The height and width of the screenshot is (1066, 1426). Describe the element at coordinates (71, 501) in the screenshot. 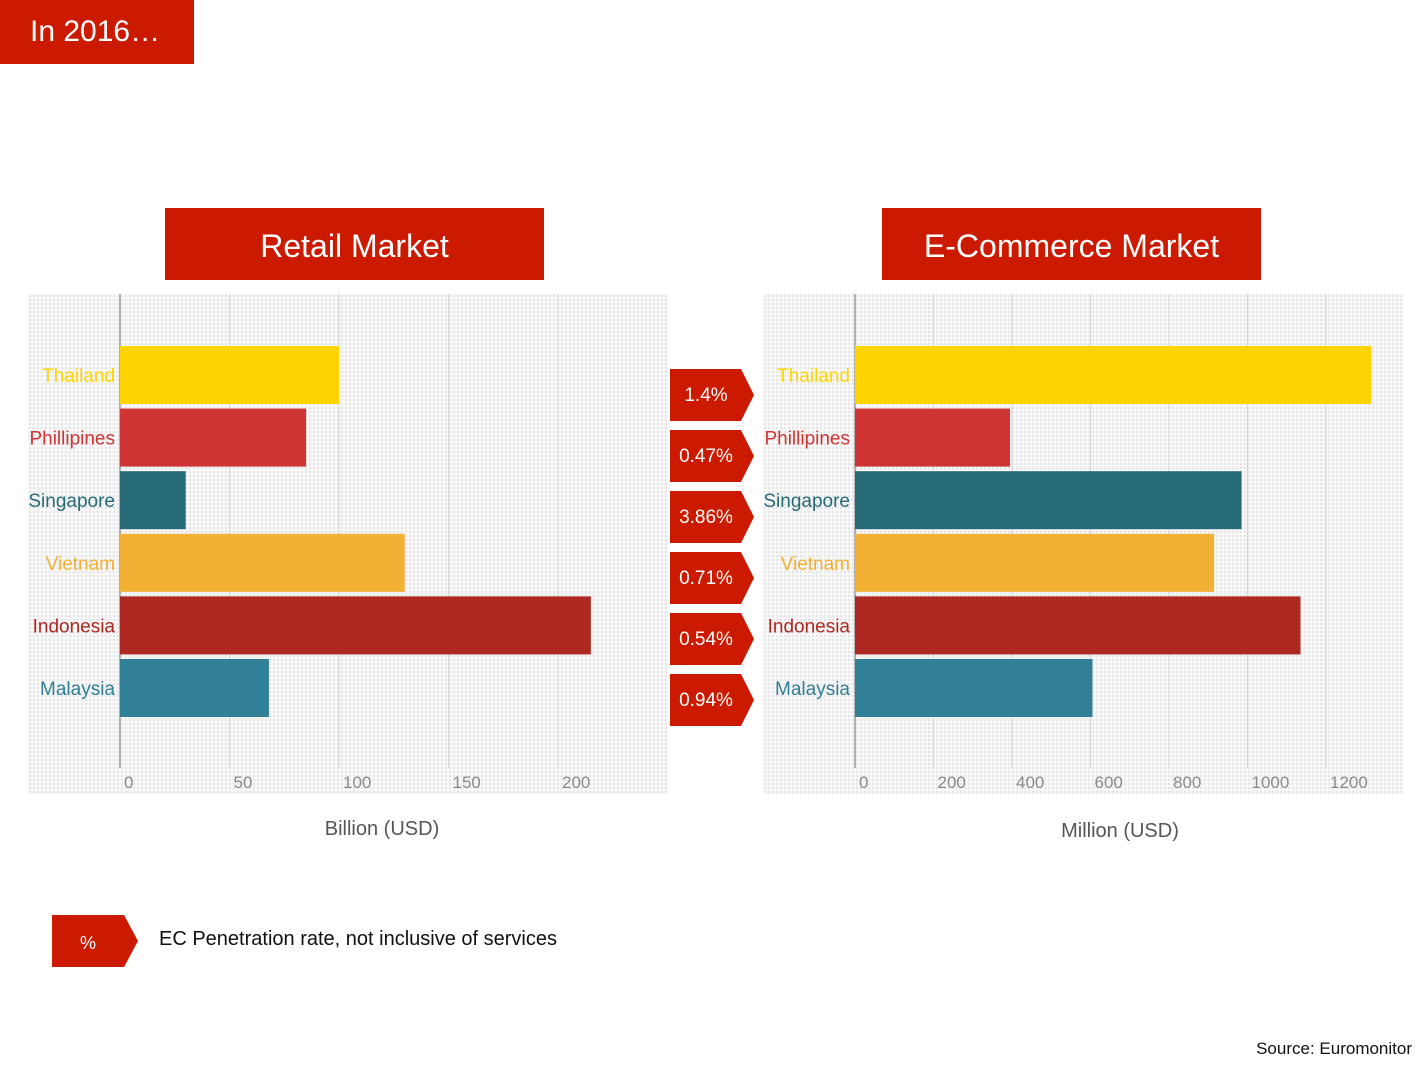

I see `retail-category-label: Singapore` at that location.